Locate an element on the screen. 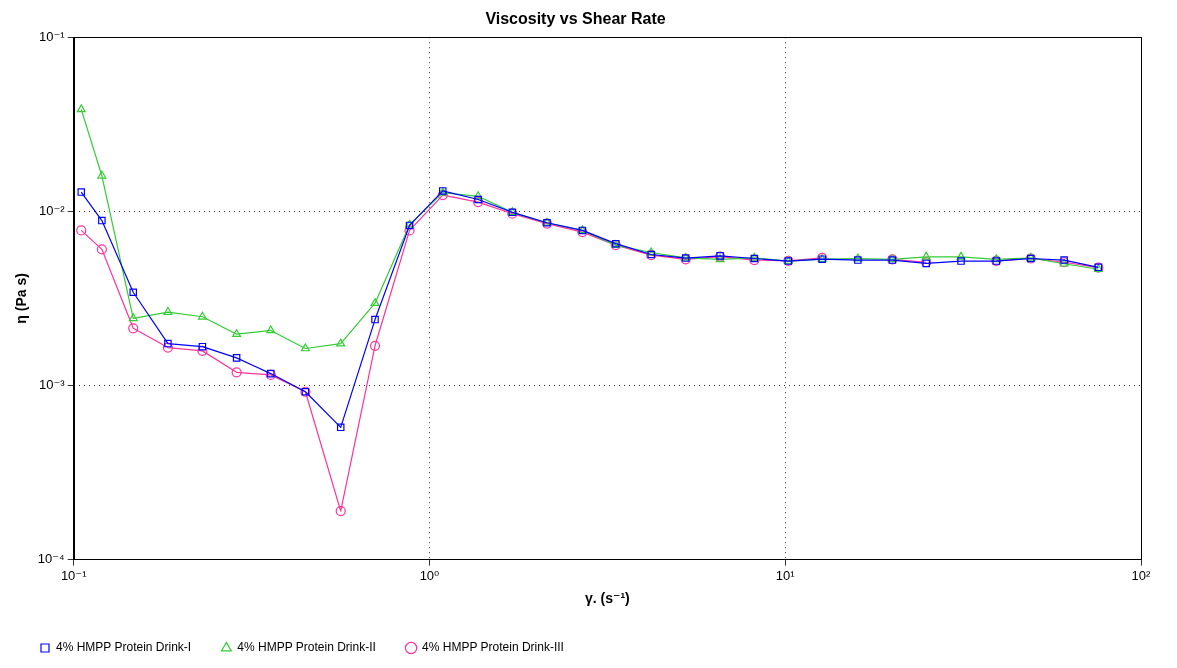 The width and height of the screenshot is (1177, 668). y-axis-title: η (Pa s) is located at coordinates (21, 298).